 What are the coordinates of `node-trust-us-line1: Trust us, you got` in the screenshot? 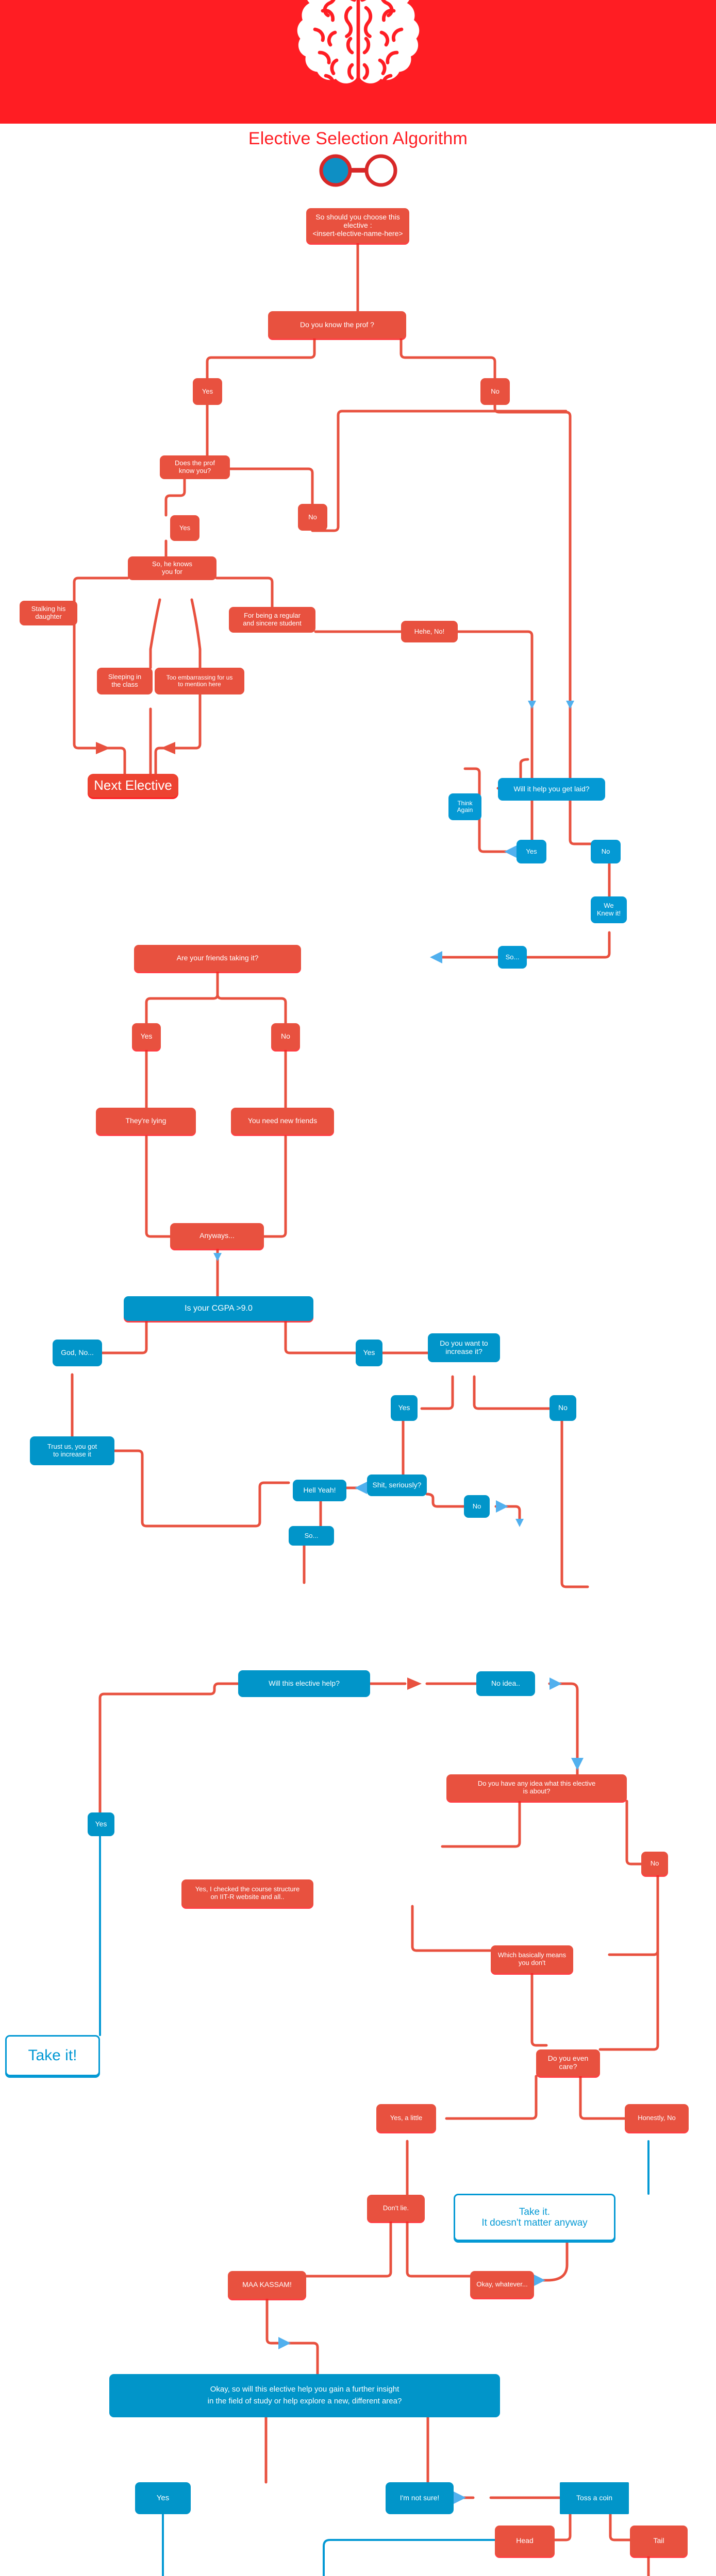 It's located at (72, 1447).